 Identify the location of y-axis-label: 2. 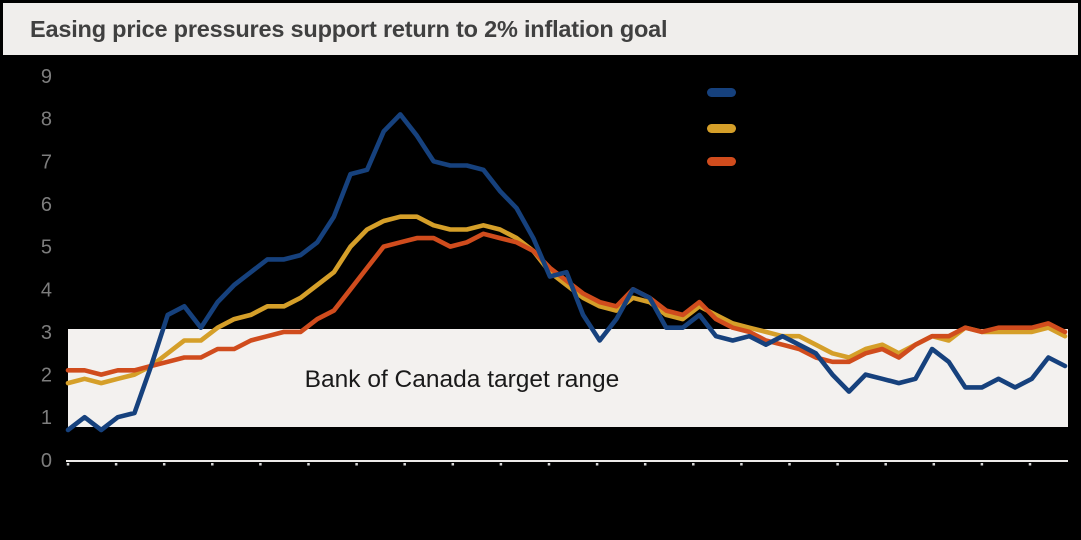
(46, 376).